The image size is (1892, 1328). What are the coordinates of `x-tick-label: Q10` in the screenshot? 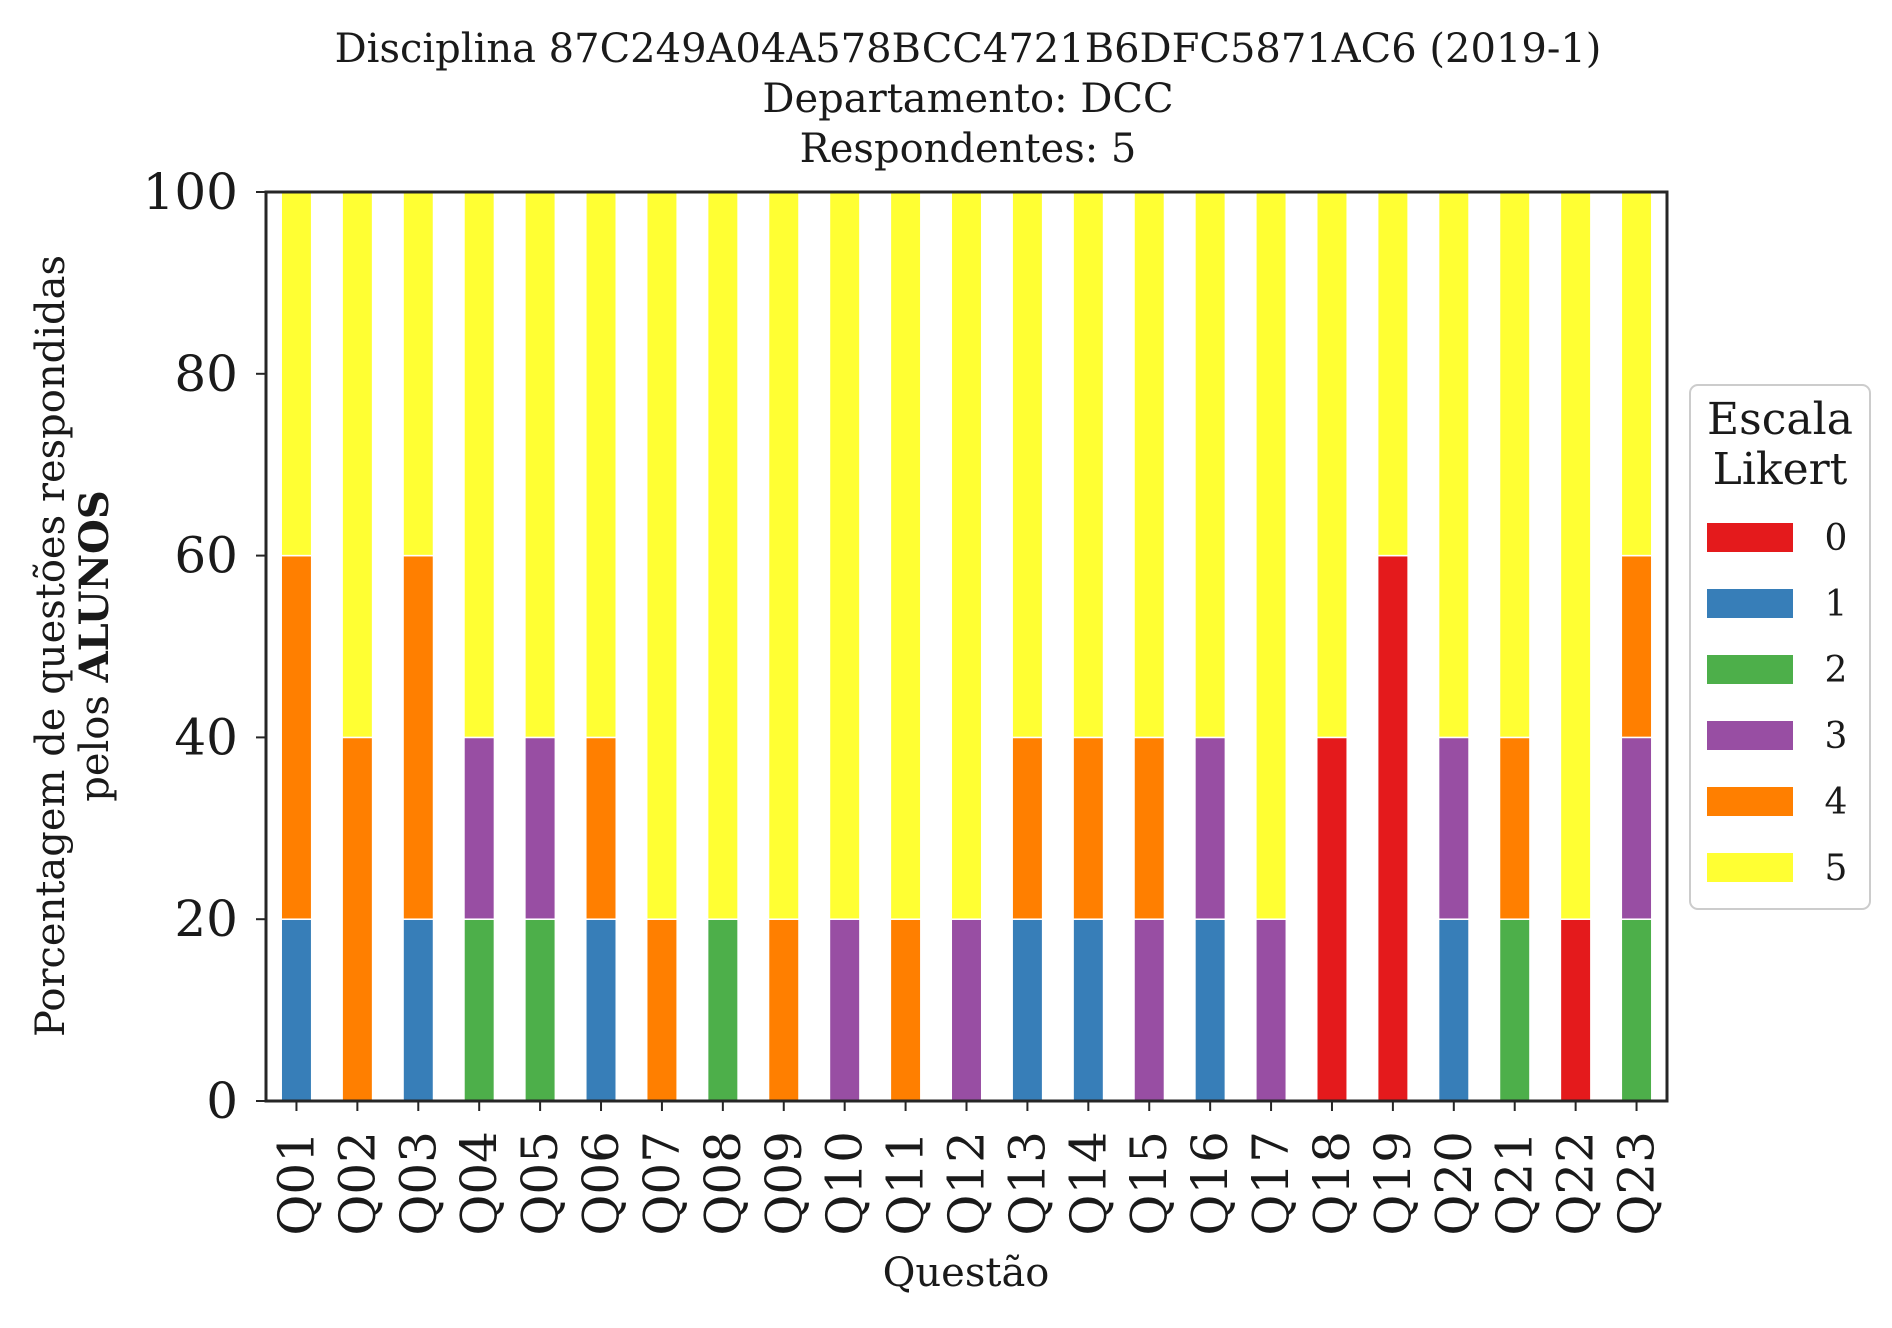 It's located at (845, 1183).